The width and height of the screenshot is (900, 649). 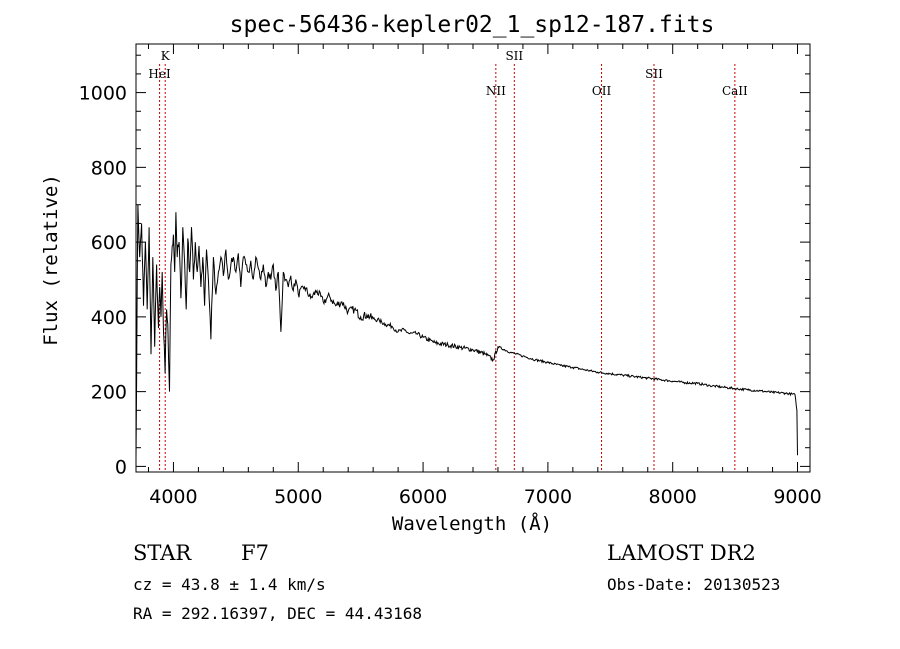 What do you see at coordinates (472, 25) in the screenshot?
I see `chart-title: spec-56436-kepler02_1_sp12-187.fits` at bounding box center [472, 25].